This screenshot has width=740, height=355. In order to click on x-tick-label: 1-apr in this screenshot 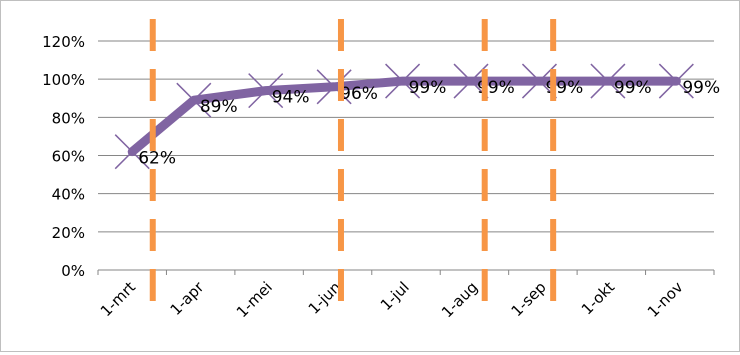, I will do `click(187, 298)`.